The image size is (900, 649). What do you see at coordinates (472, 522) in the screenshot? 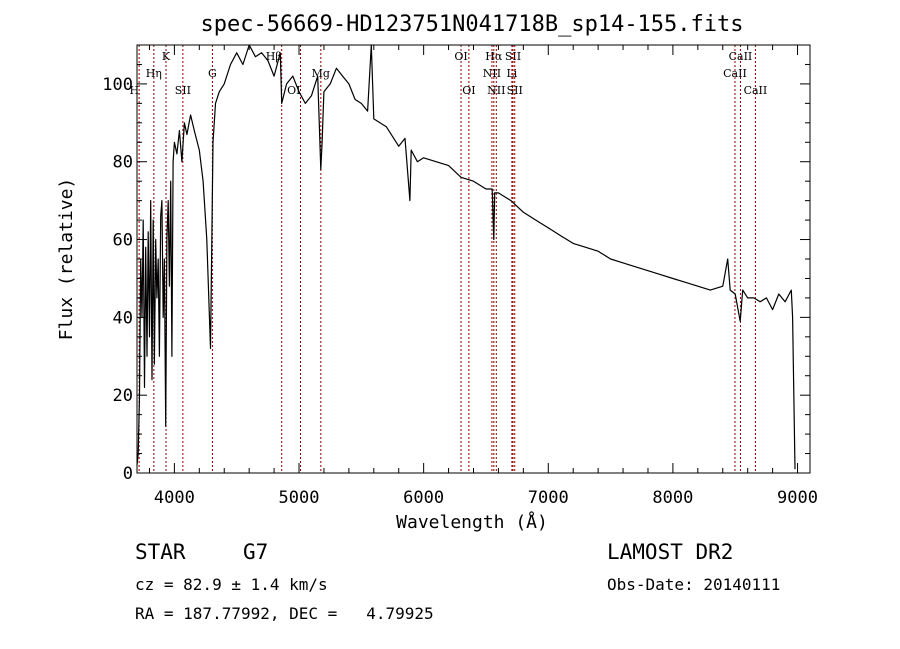
I see `x-axis-label: Wavelength (Å)` at bounding box center [472, 522].